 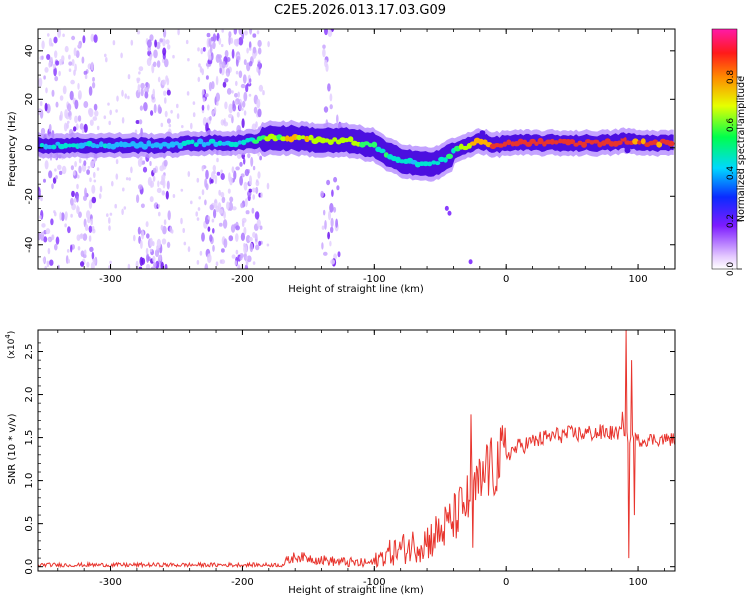 I want to click on x-tick-label: -100, so click(x=374, y=582).